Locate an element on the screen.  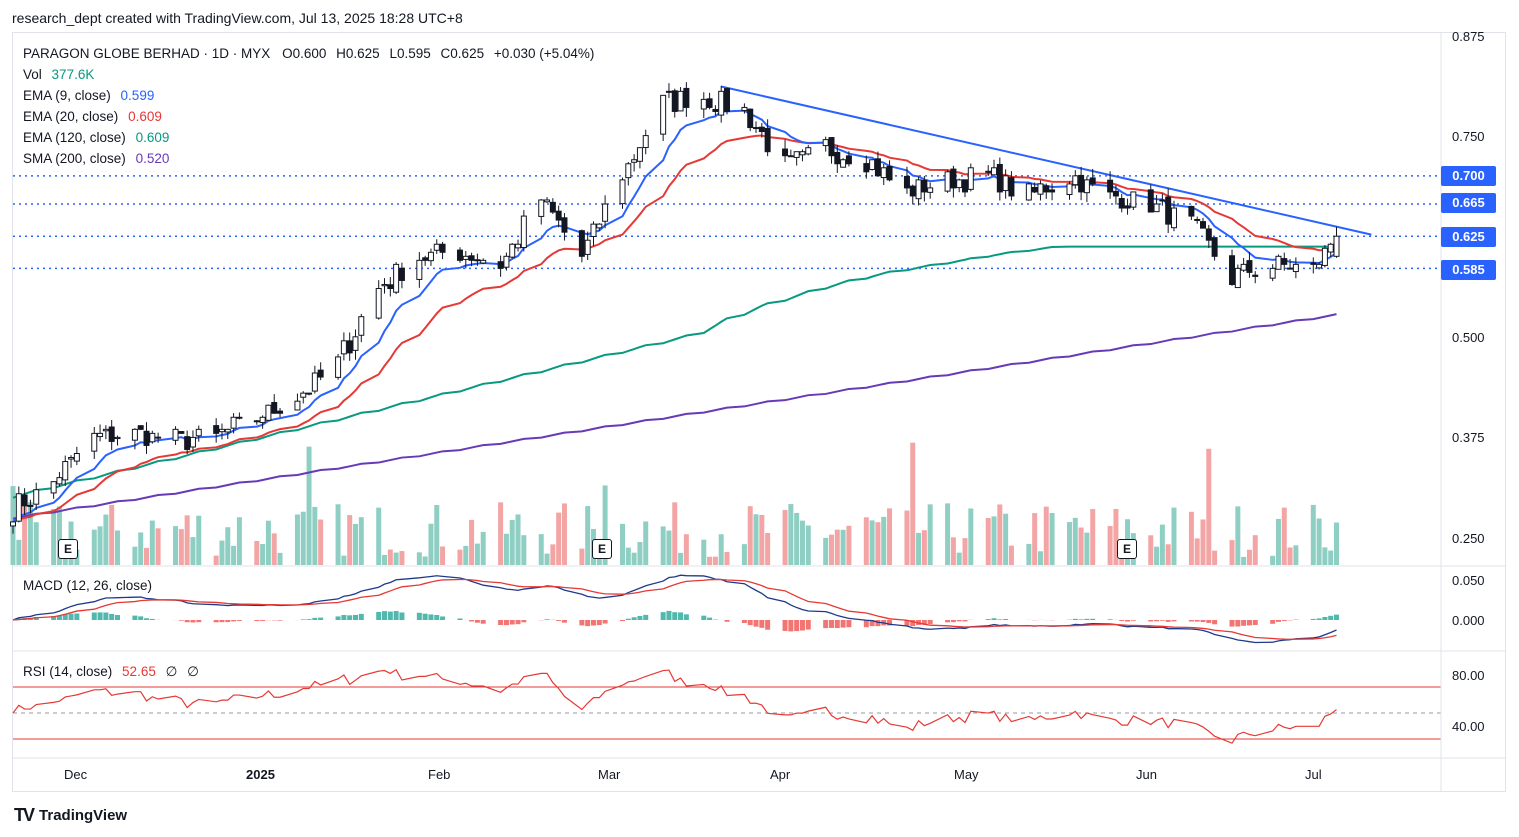
trendline-group is located at coordinates (1046, 160).